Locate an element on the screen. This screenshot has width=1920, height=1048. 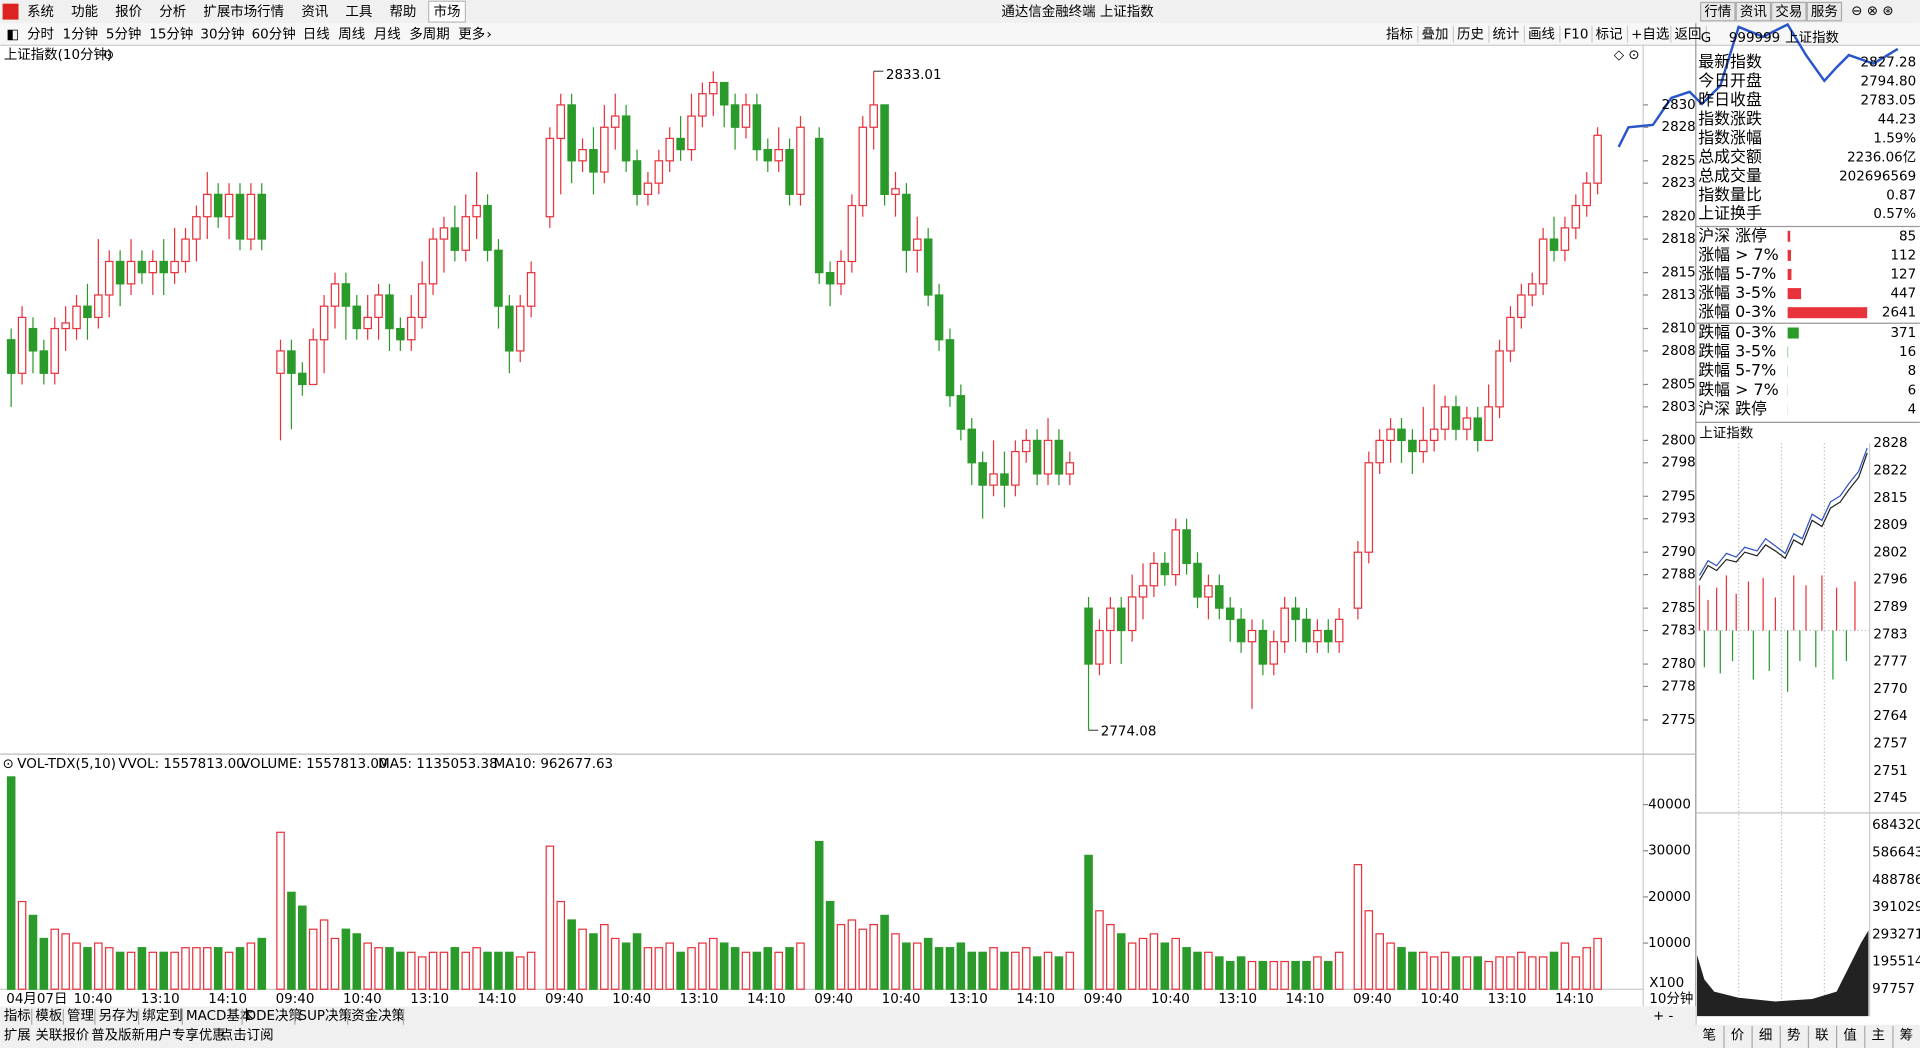
y-tick-label: 2828 is located at coordinates (1679, 127).